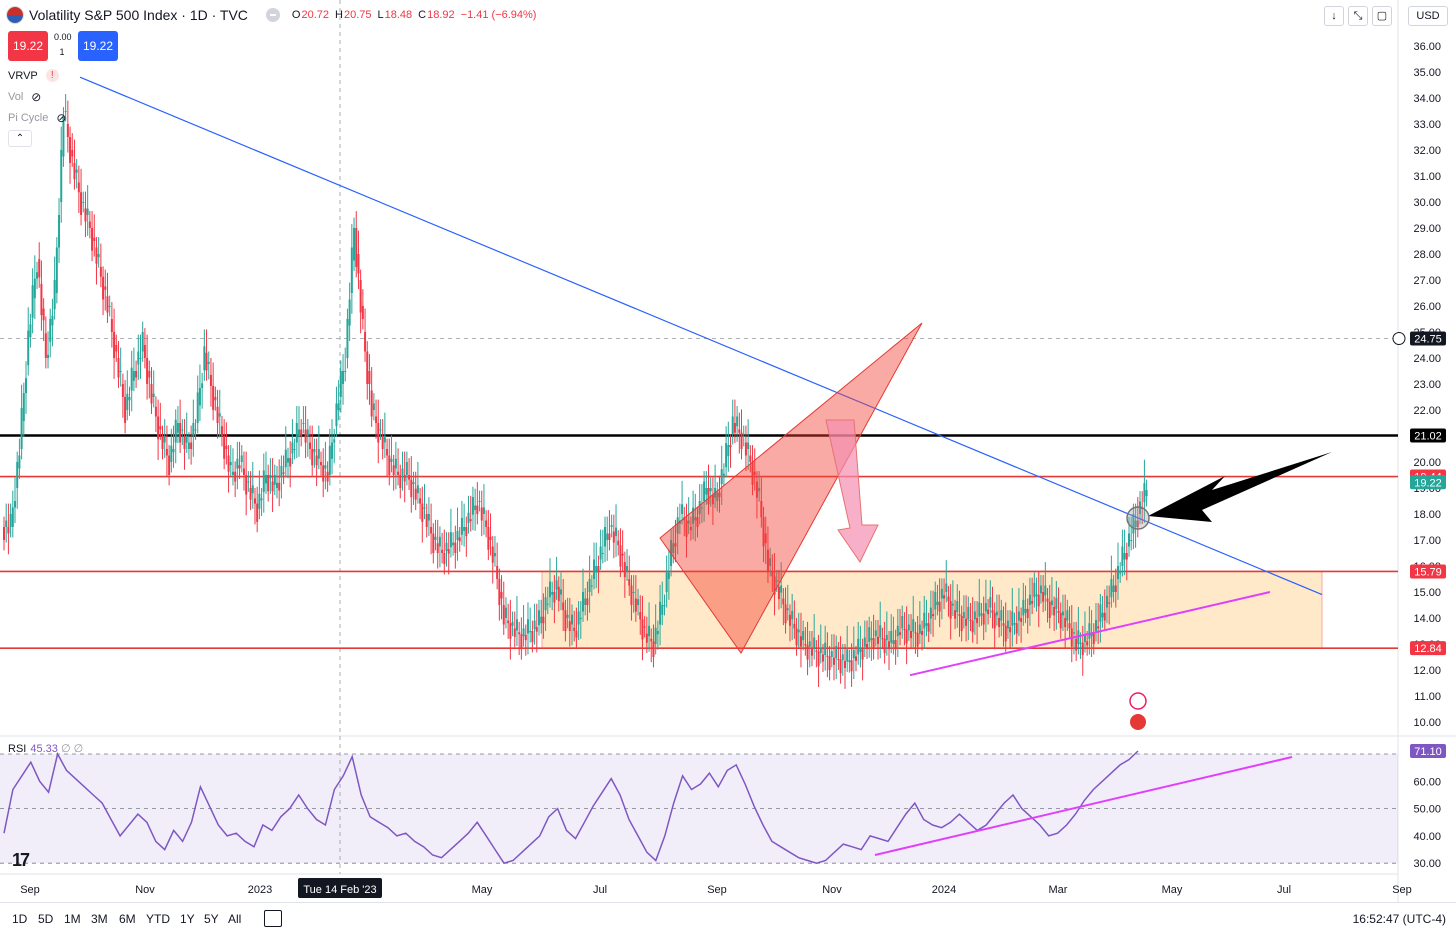 Image resolution: width=1456 pixels, height=940 pixels. What do you see at coordinates (1138, 701) in the screenshot?
I see `lightning-icon` at bounding box center [1138, 701].